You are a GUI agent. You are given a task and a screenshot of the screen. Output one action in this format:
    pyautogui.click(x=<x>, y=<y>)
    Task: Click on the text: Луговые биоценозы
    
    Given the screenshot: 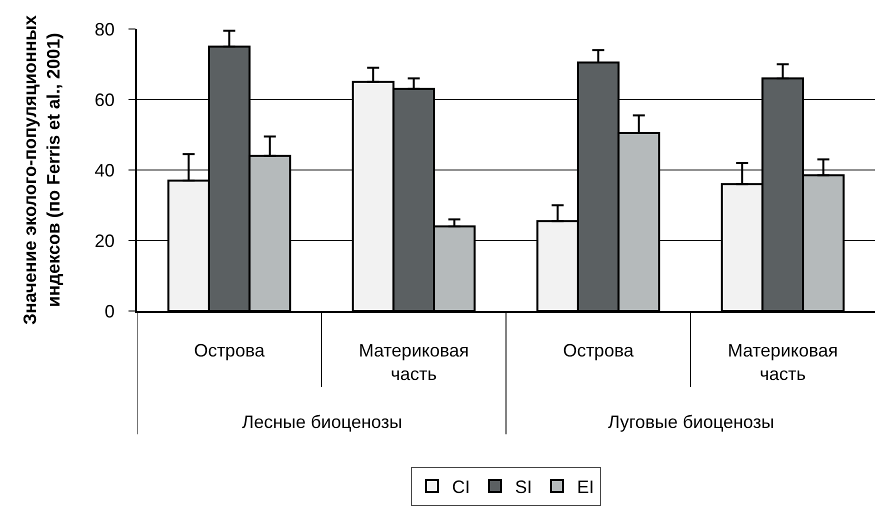 What is the action you would take?
    pyautogui.click(x=691, y=422)
    